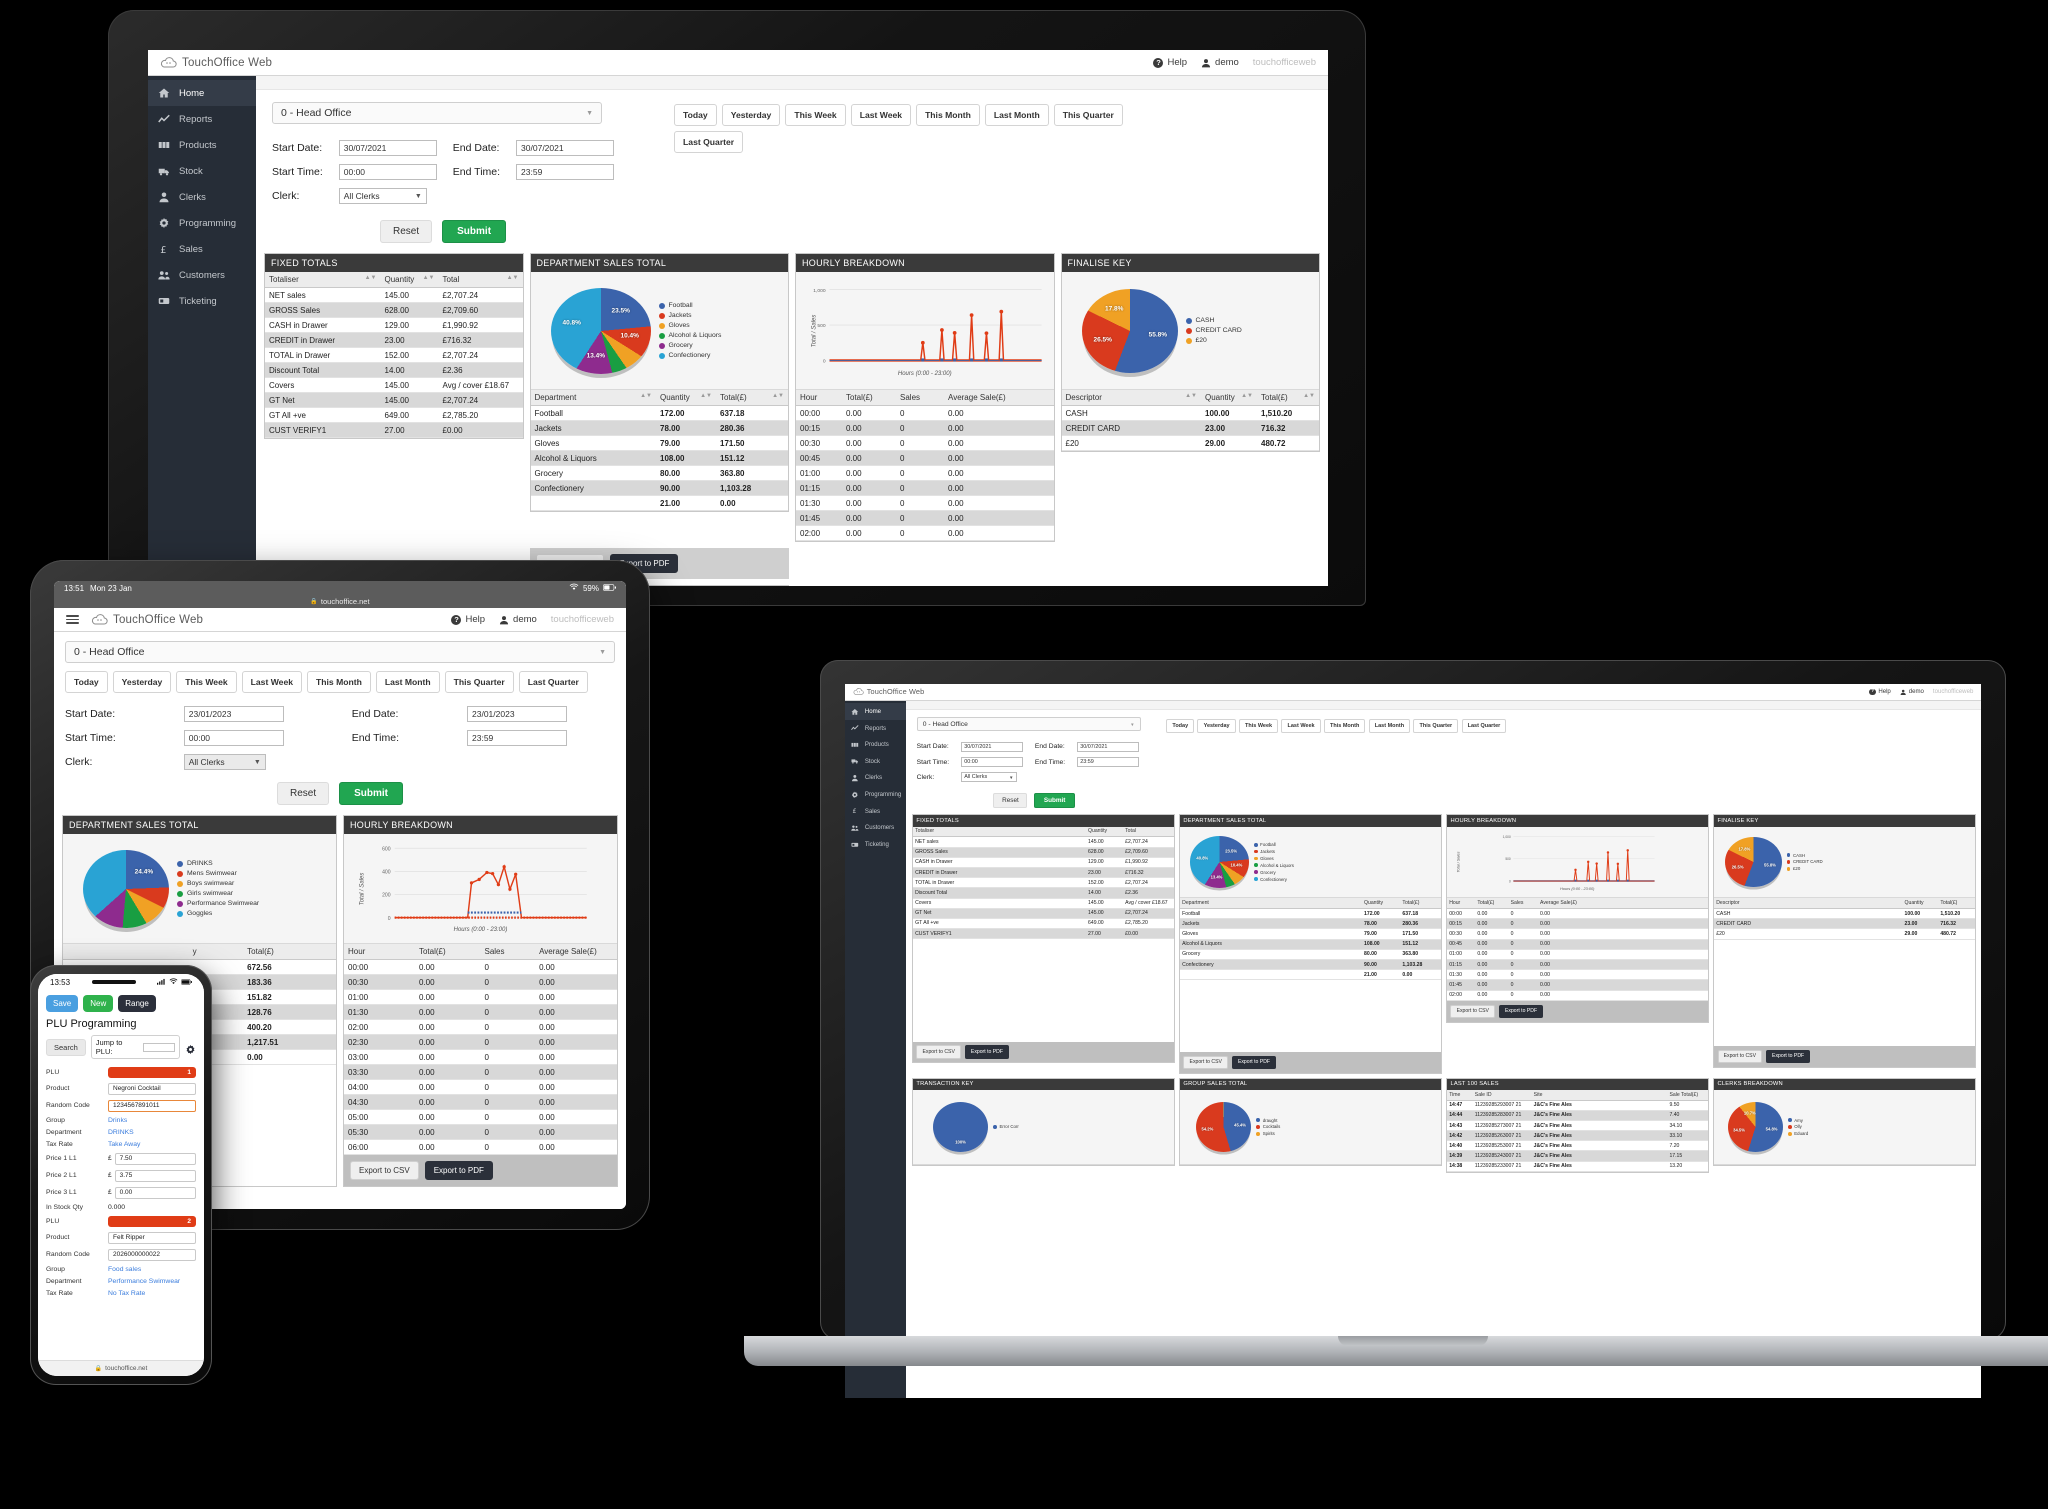  I want to click on field-price: £ 0.00, so click(152, 1192).